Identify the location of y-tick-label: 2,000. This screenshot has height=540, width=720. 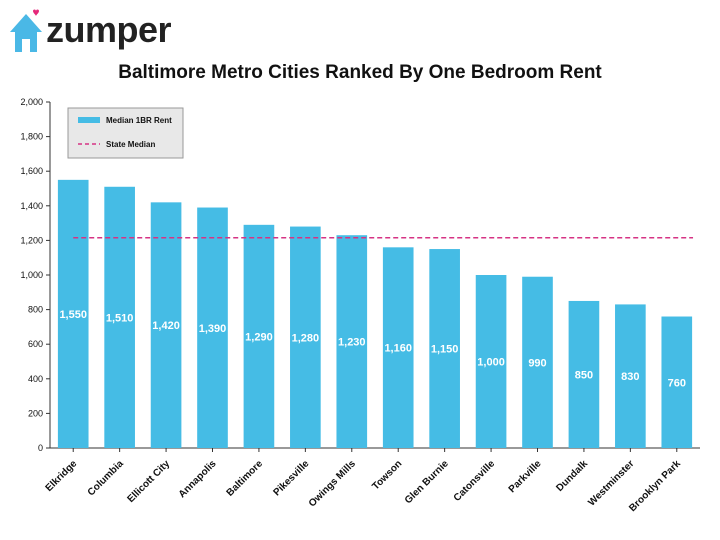
(31, 102).